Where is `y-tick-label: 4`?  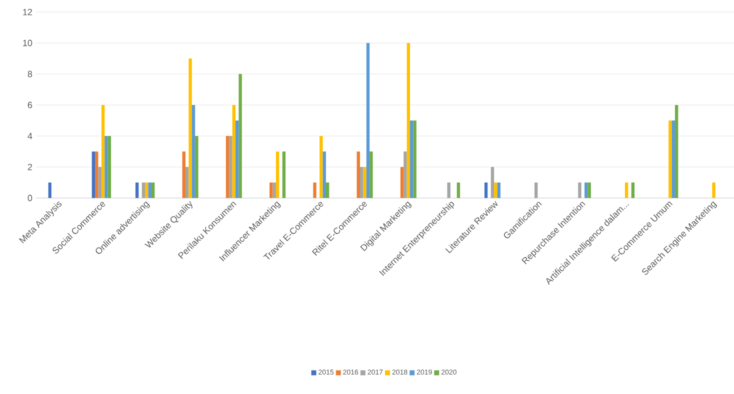
y-tick-label: 4 is located at coordinates (30, 136).